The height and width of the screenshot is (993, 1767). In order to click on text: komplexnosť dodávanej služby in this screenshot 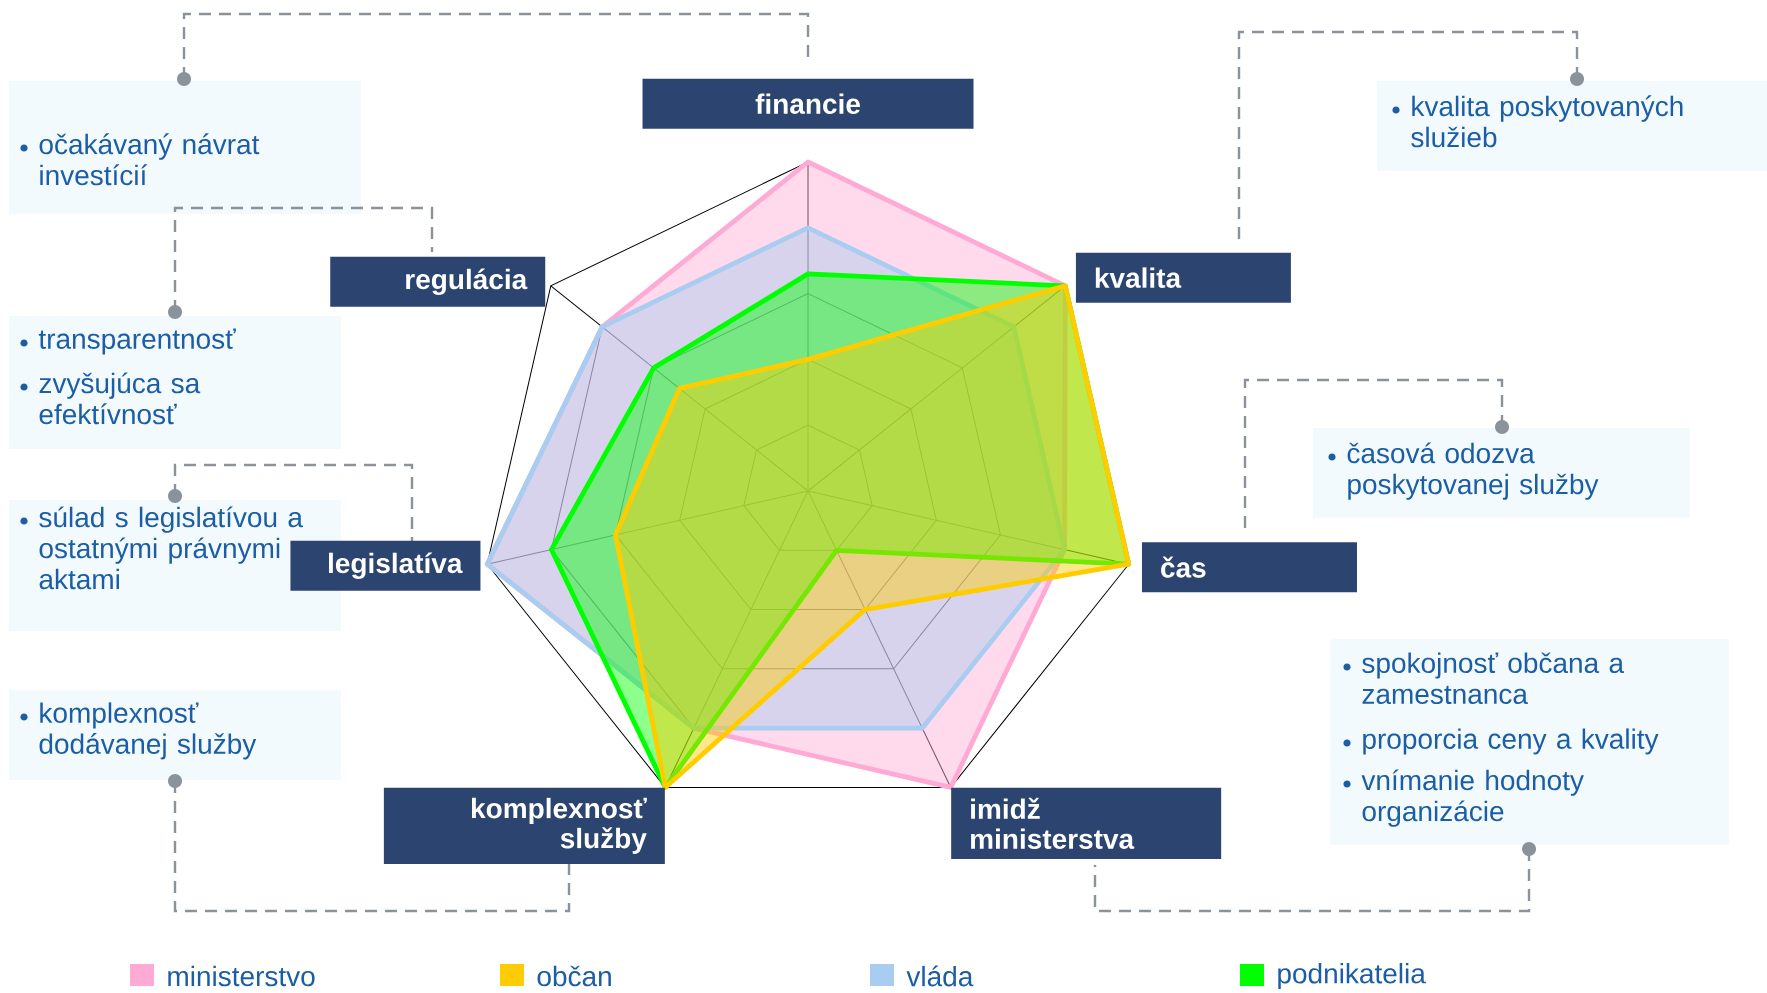, I will do `click(148, 731)`.